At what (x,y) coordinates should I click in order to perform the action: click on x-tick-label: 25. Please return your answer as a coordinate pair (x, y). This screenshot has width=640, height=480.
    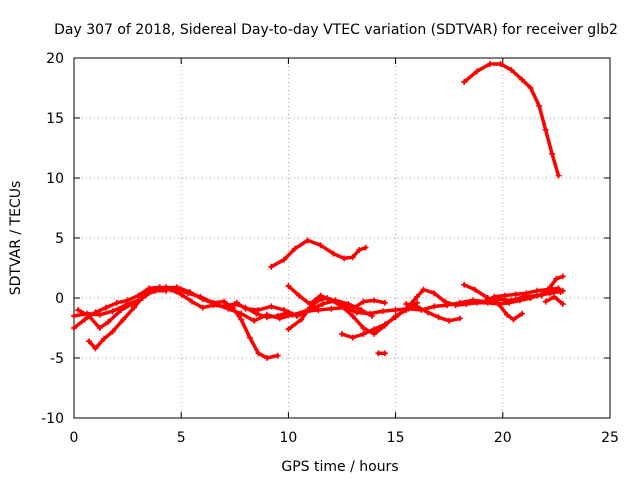
    Looking at the image, I should click on (610, 438).